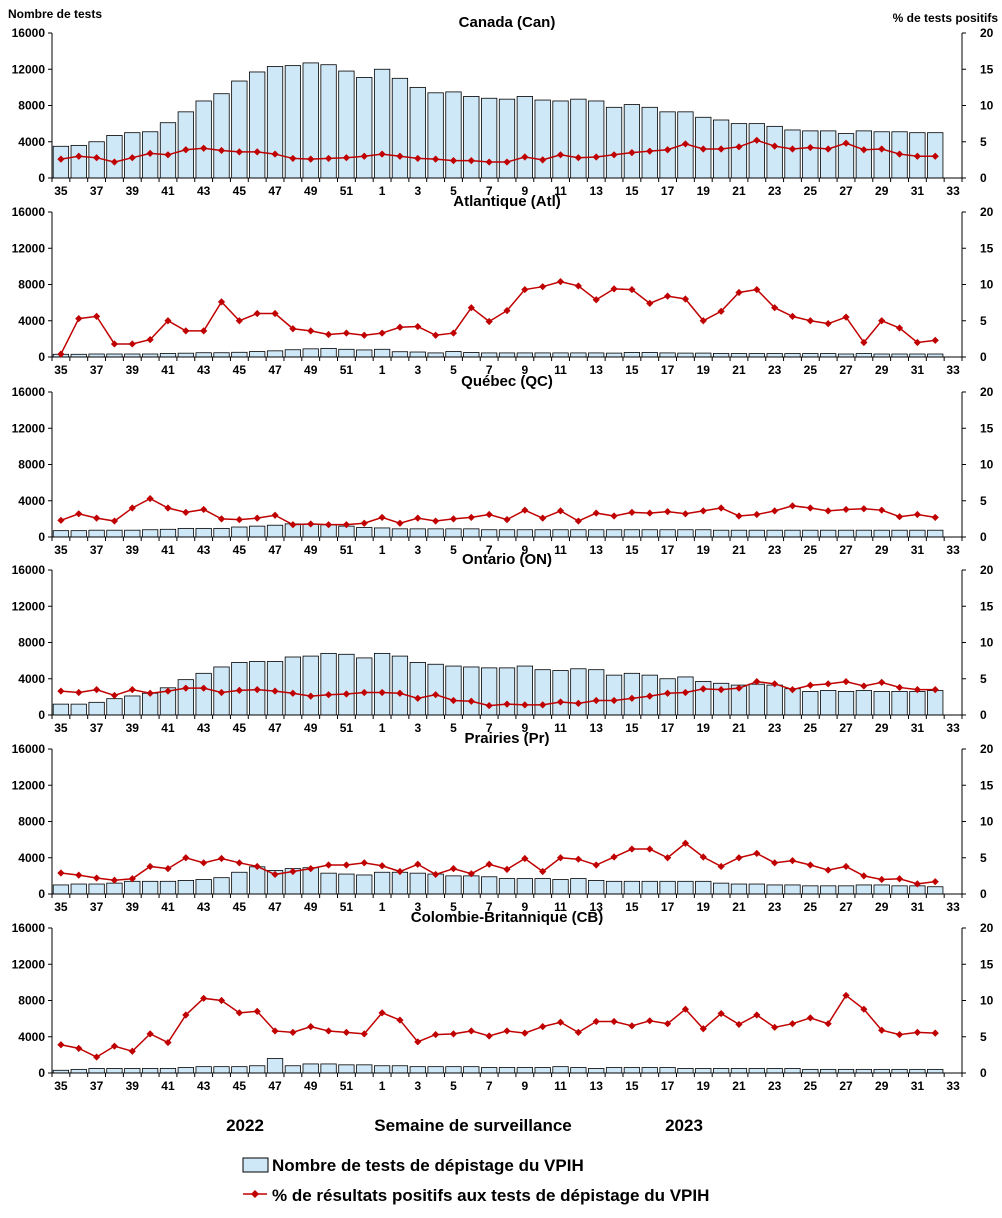 The image size is (1002, 1218). What do you see at coordinates (632, 1086) in the screenshot?
I see `x-tick-label: 15` at bounding box center [632, 1086].